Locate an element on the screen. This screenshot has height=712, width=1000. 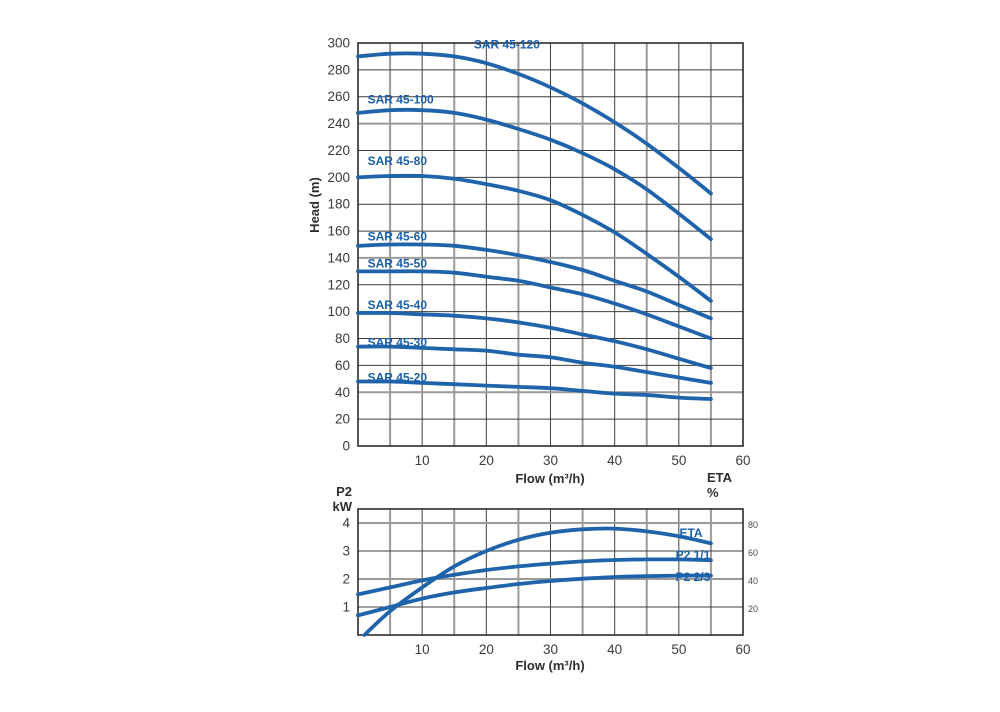
y-tick-label-100: 100 is located at coordinates (338, 311).